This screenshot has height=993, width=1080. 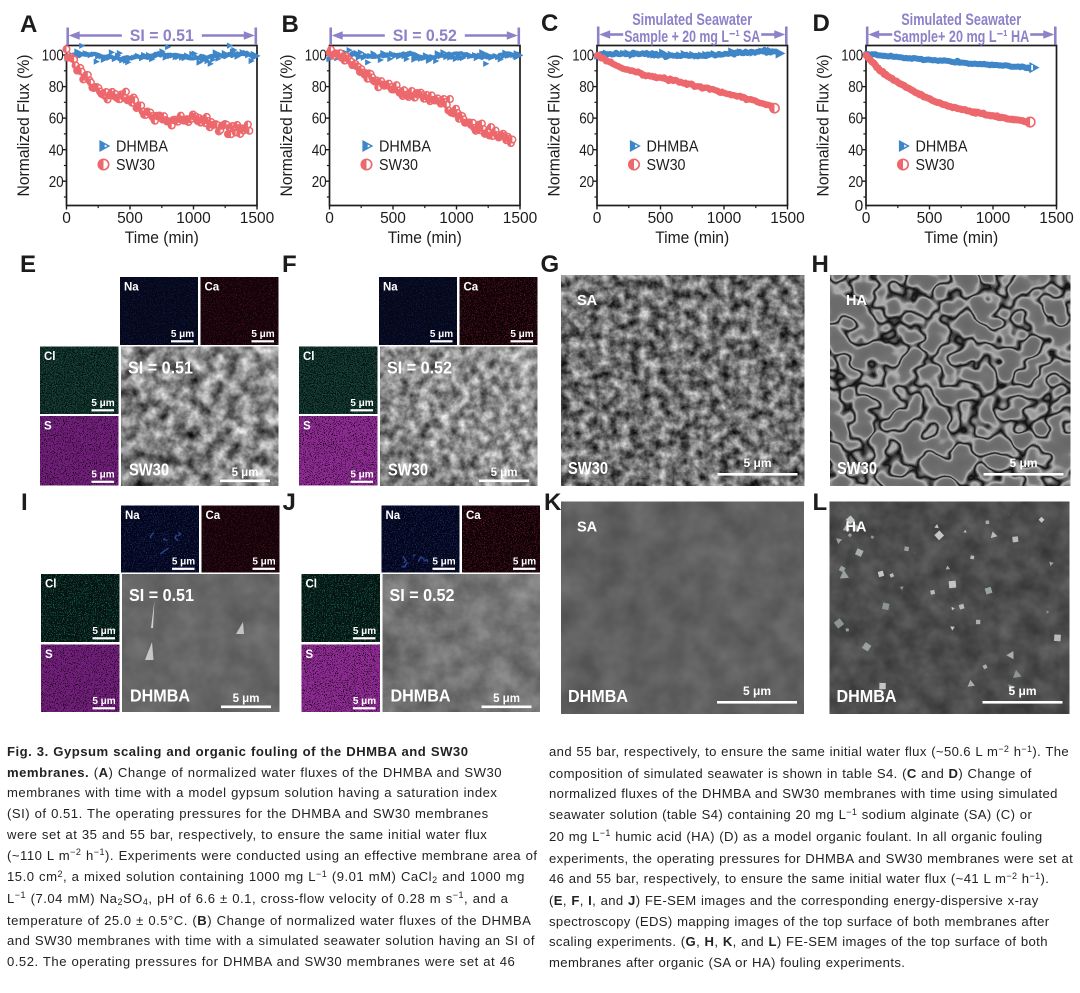 What do you see at coordinates (549, 23) in the screenshot?
I see `svg-text: C` at bounding box center [549, 23].